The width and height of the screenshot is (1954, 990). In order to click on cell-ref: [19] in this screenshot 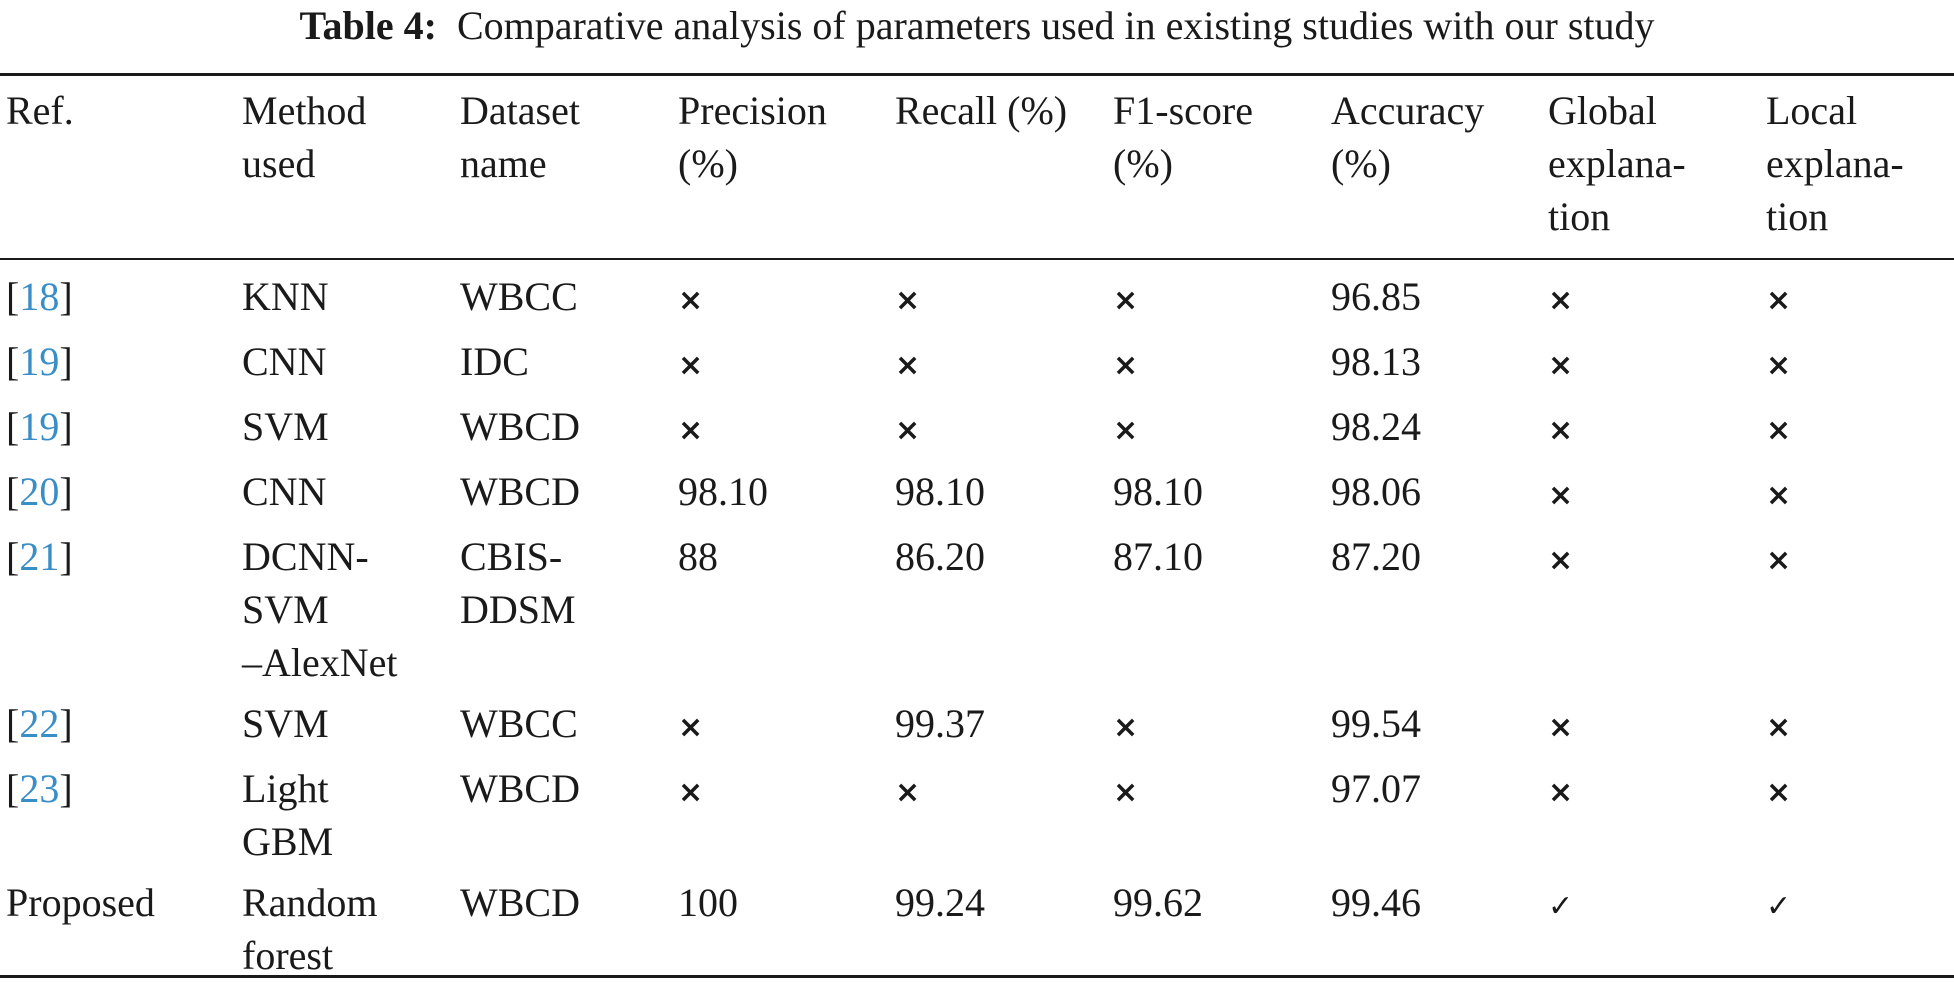, I will do `click(118, 432)`.